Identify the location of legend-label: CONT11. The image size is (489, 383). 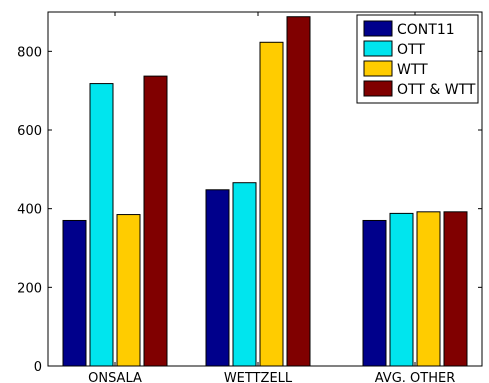
(426, 30).